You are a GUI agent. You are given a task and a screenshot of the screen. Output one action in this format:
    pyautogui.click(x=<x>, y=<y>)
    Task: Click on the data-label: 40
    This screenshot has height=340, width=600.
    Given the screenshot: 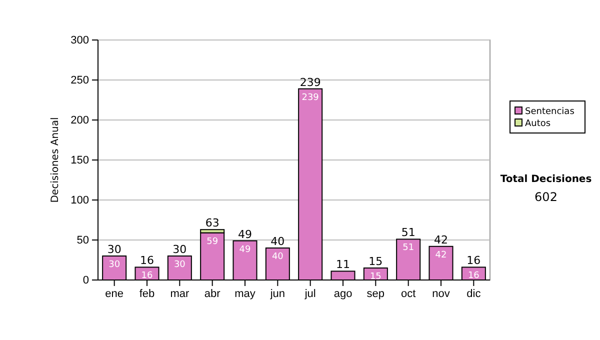 What is the action you would take?
    pyautogui.click(x=278, y=257)
    